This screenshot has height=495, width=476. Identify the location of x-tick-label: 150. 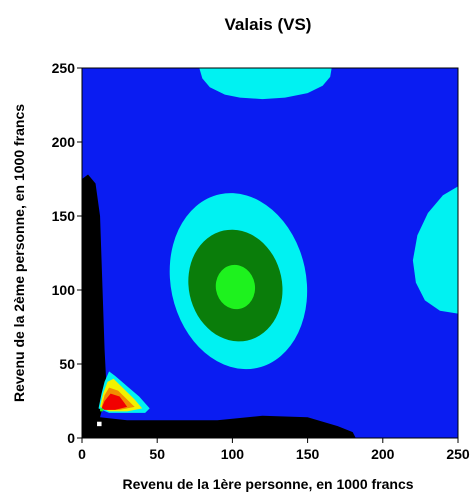
(308, 454).